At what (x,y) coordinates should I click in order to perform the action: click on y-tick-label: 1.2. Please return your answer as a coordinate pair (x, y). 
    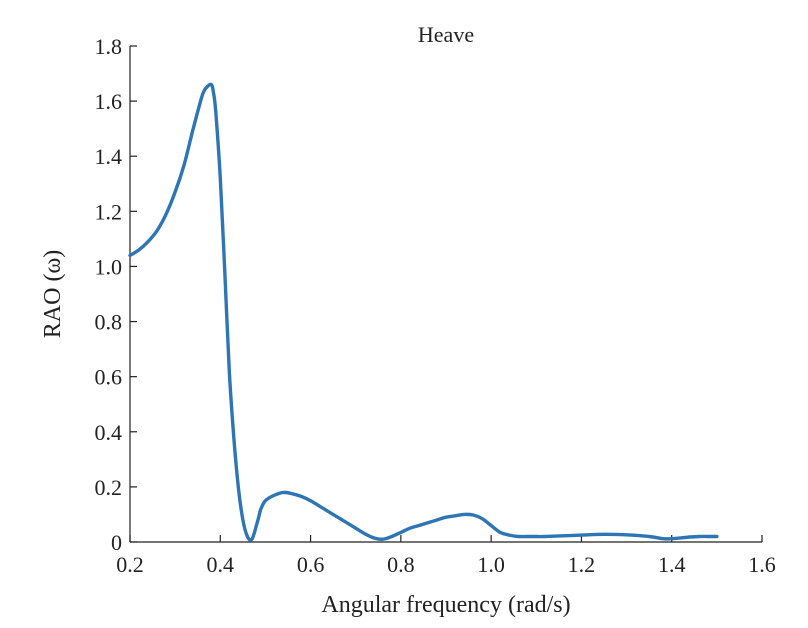
    Looking at the image, I should click on (109, 211).